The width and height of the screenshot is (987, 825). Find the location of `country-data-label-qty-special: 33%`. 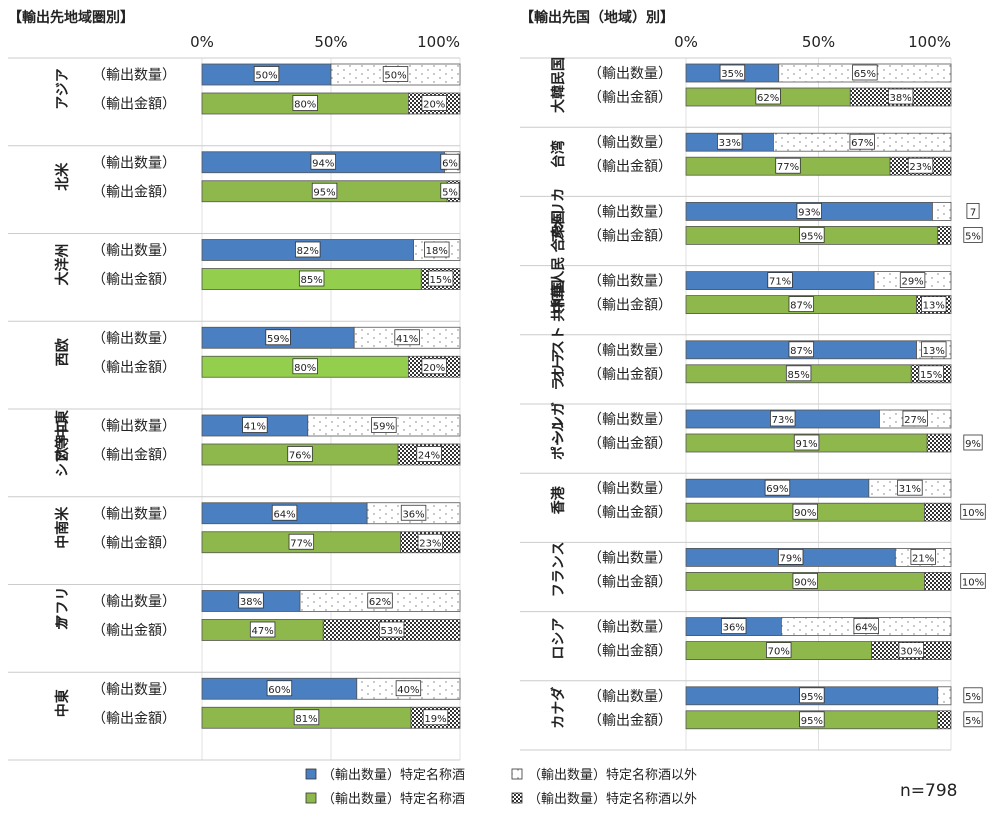

country-data-label-qty-special: 33% is located at coordinates (730, 143).